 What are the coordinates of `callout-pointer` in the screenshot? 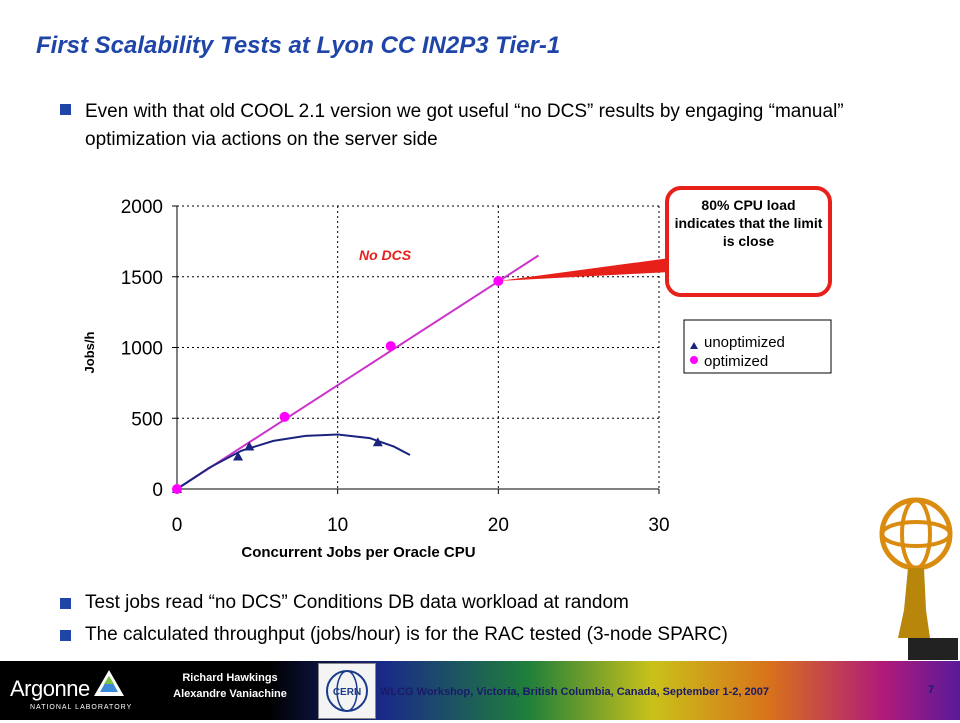 It's located at (584, 269).